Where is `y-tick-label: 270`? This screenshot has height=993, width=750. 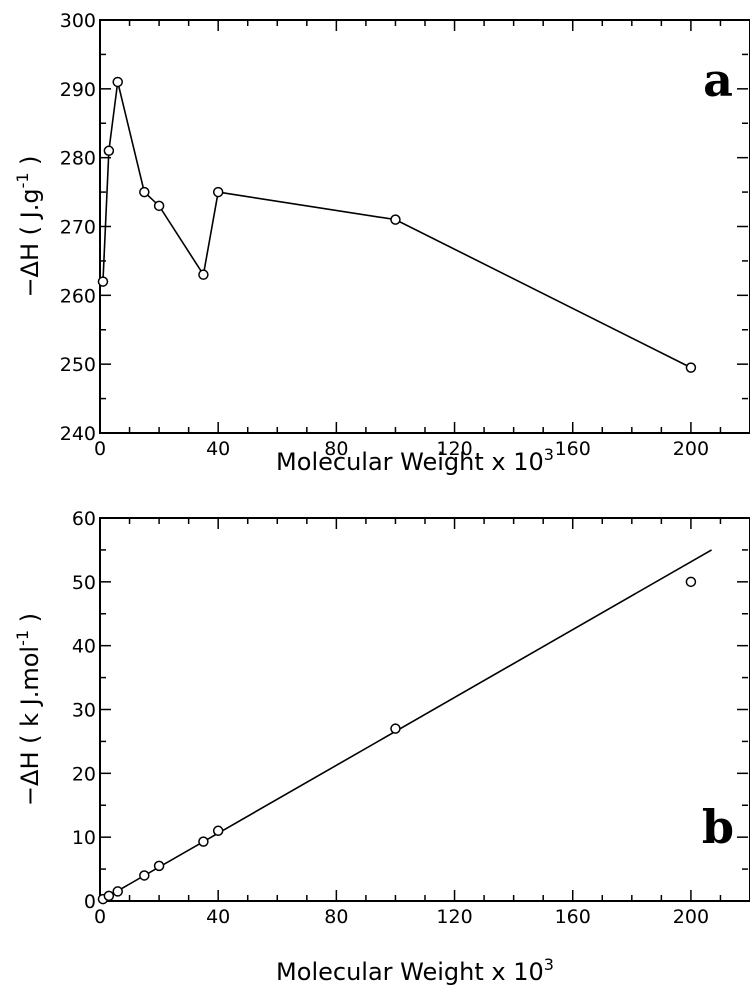
y-tick-label: 270 is located at coordinates (78, 228).